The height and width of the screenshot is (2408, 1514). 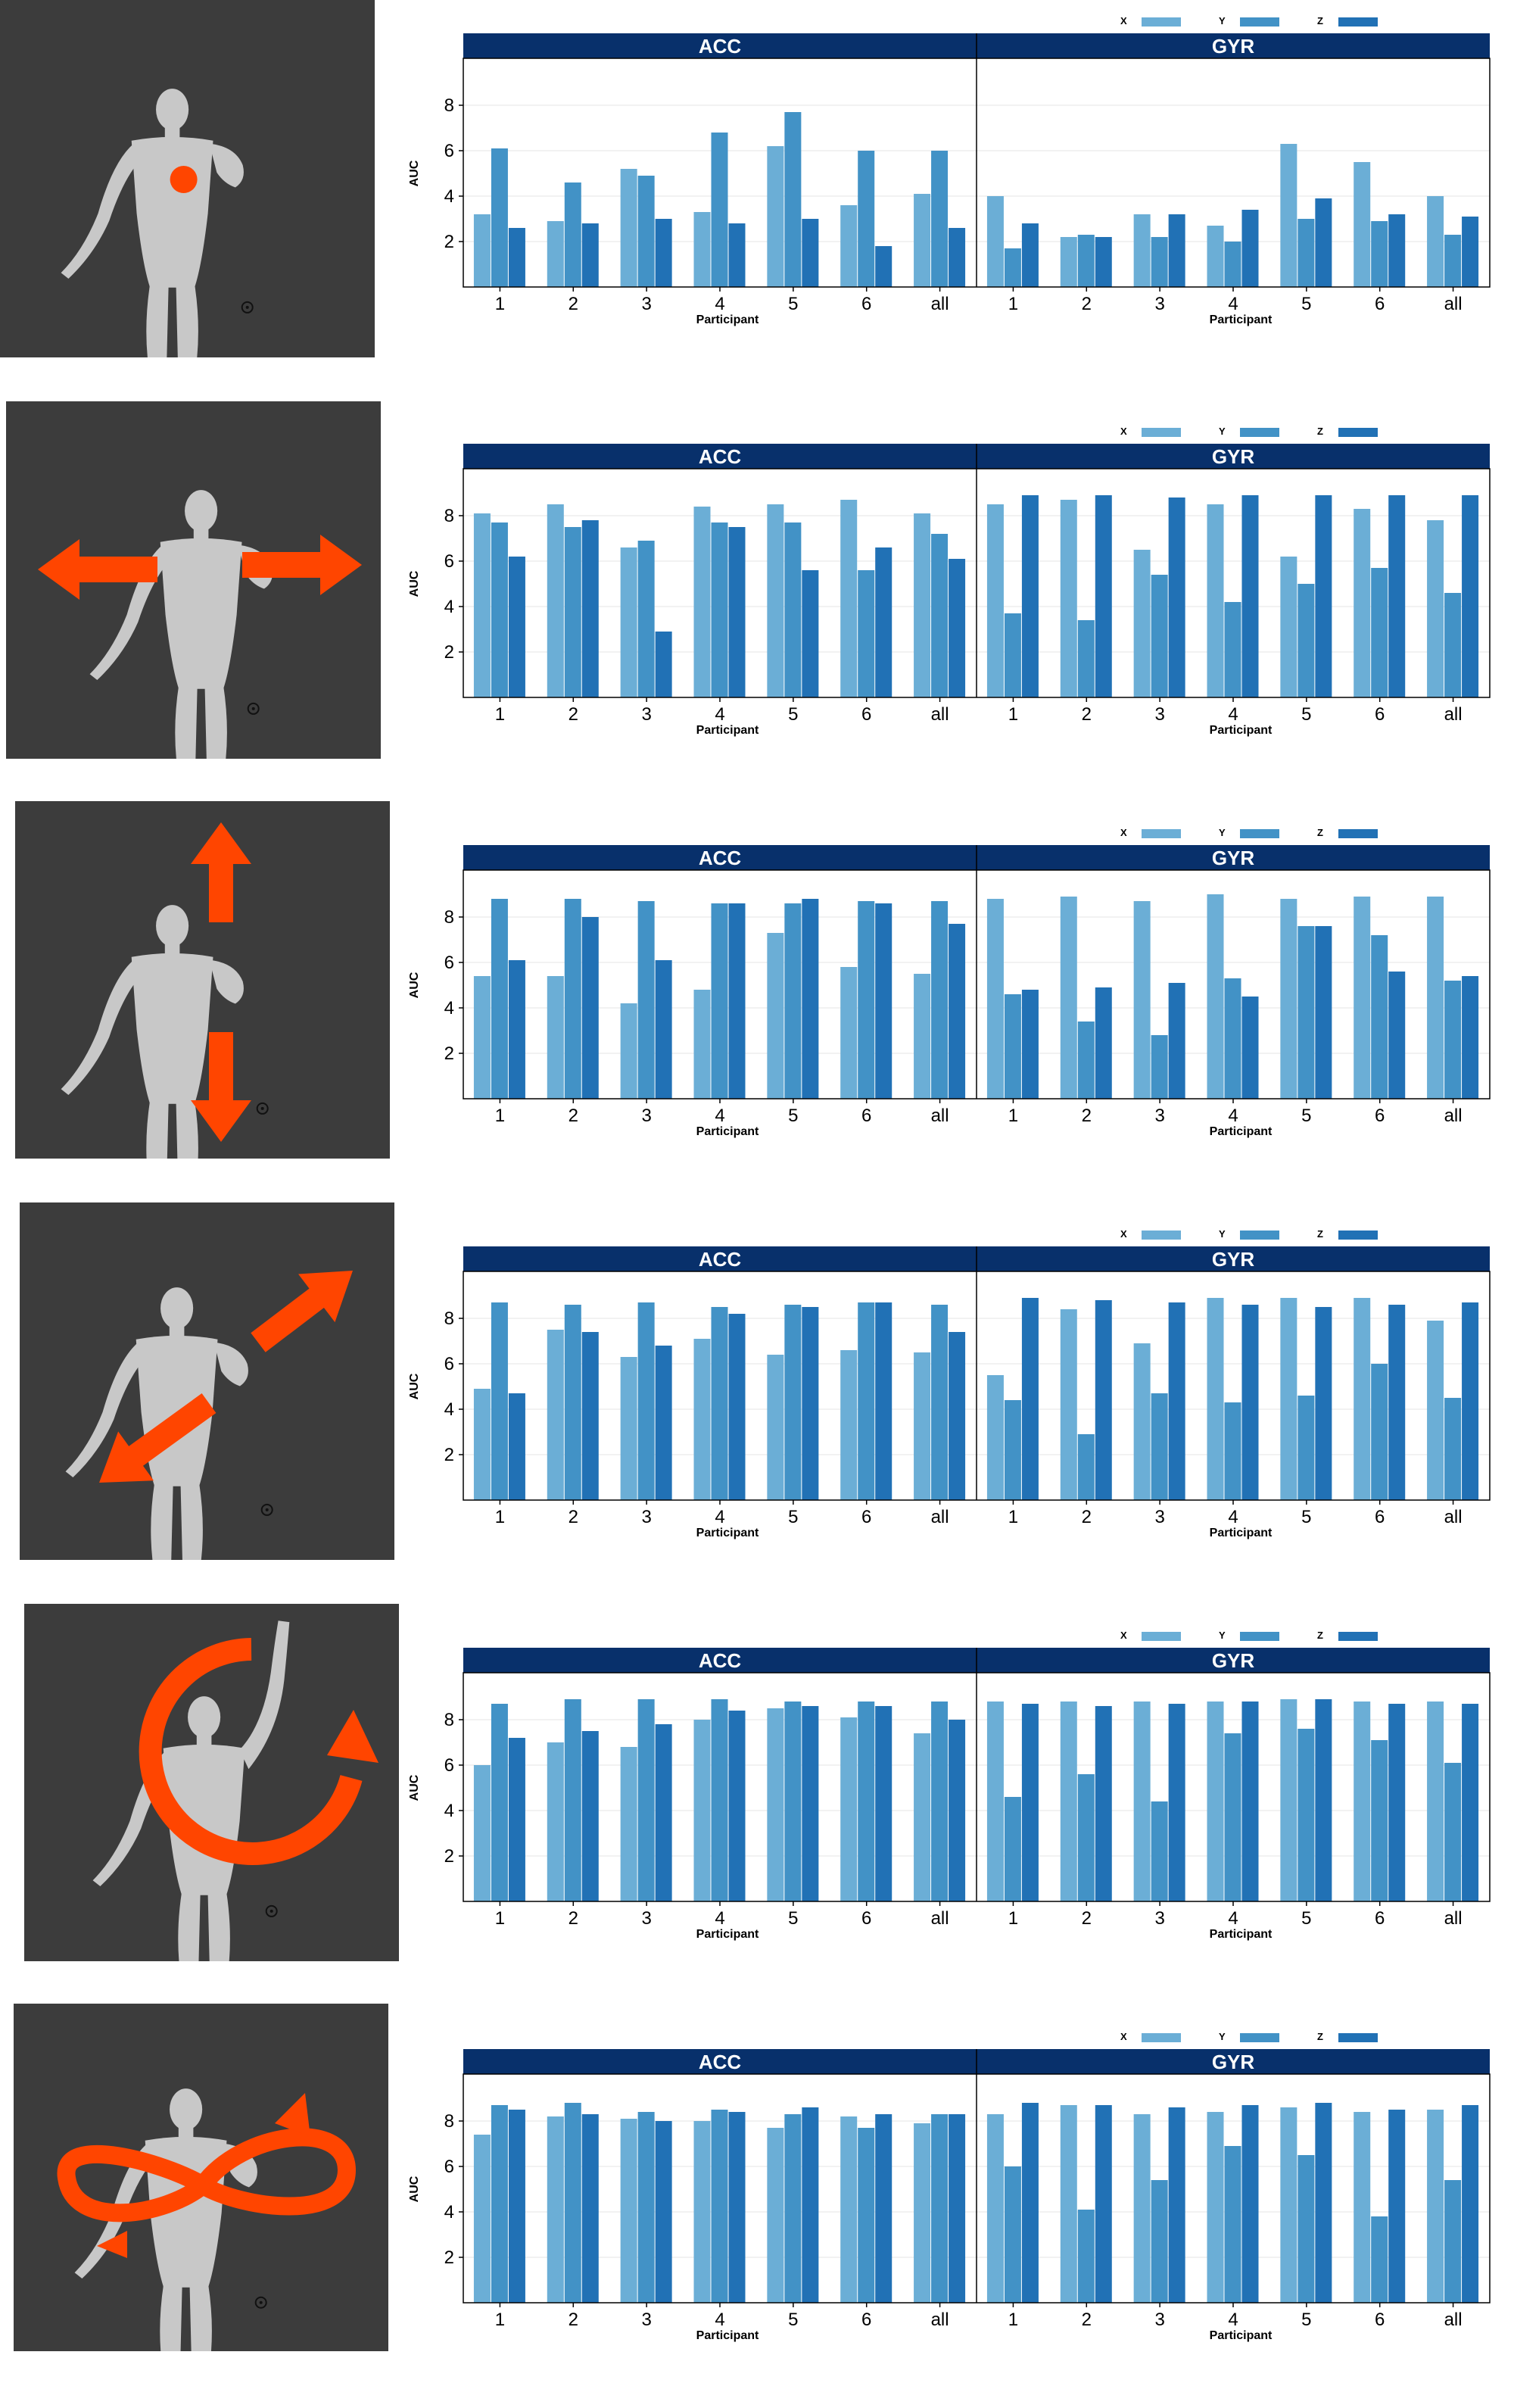 I want to click on legend-label-z: Z, so click(x=1320, y=431).